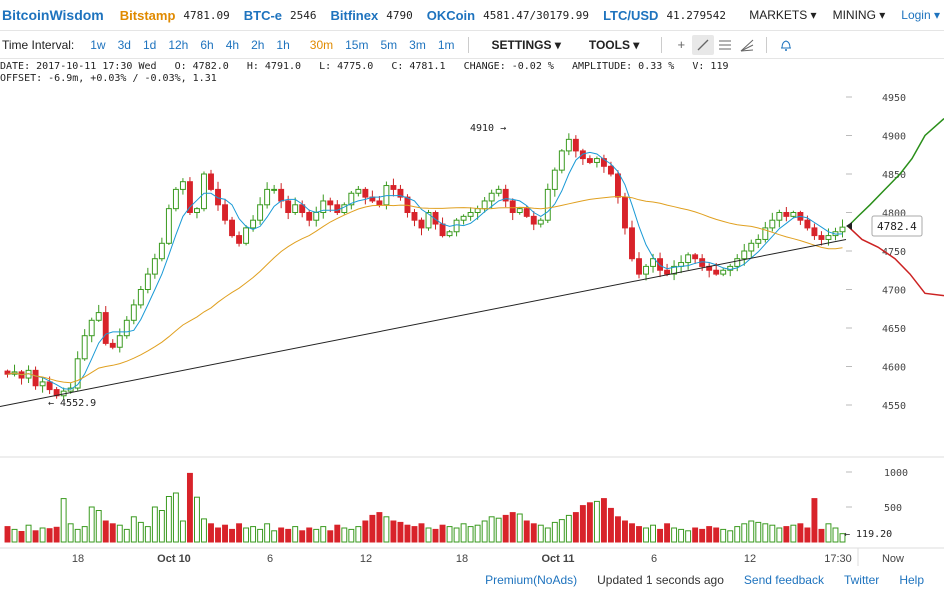 The width and height of the screenshot is (944, 590). I want to click on exchange-ticker: LTC/USD 41.279542, so click(664, 15).